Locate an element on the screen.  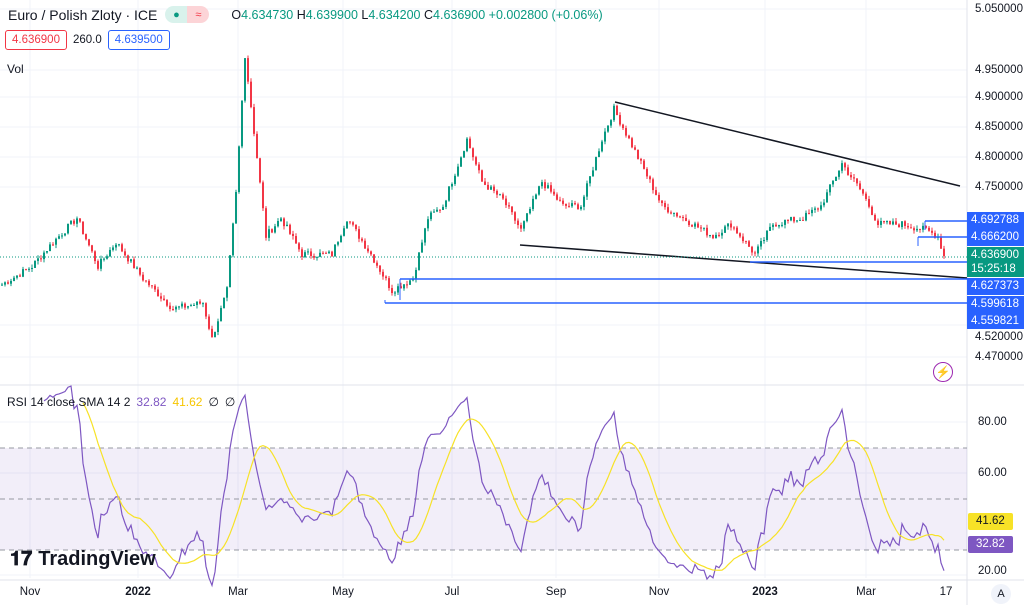
price-tick: 4.470000 is located at coordinates (999, 357).